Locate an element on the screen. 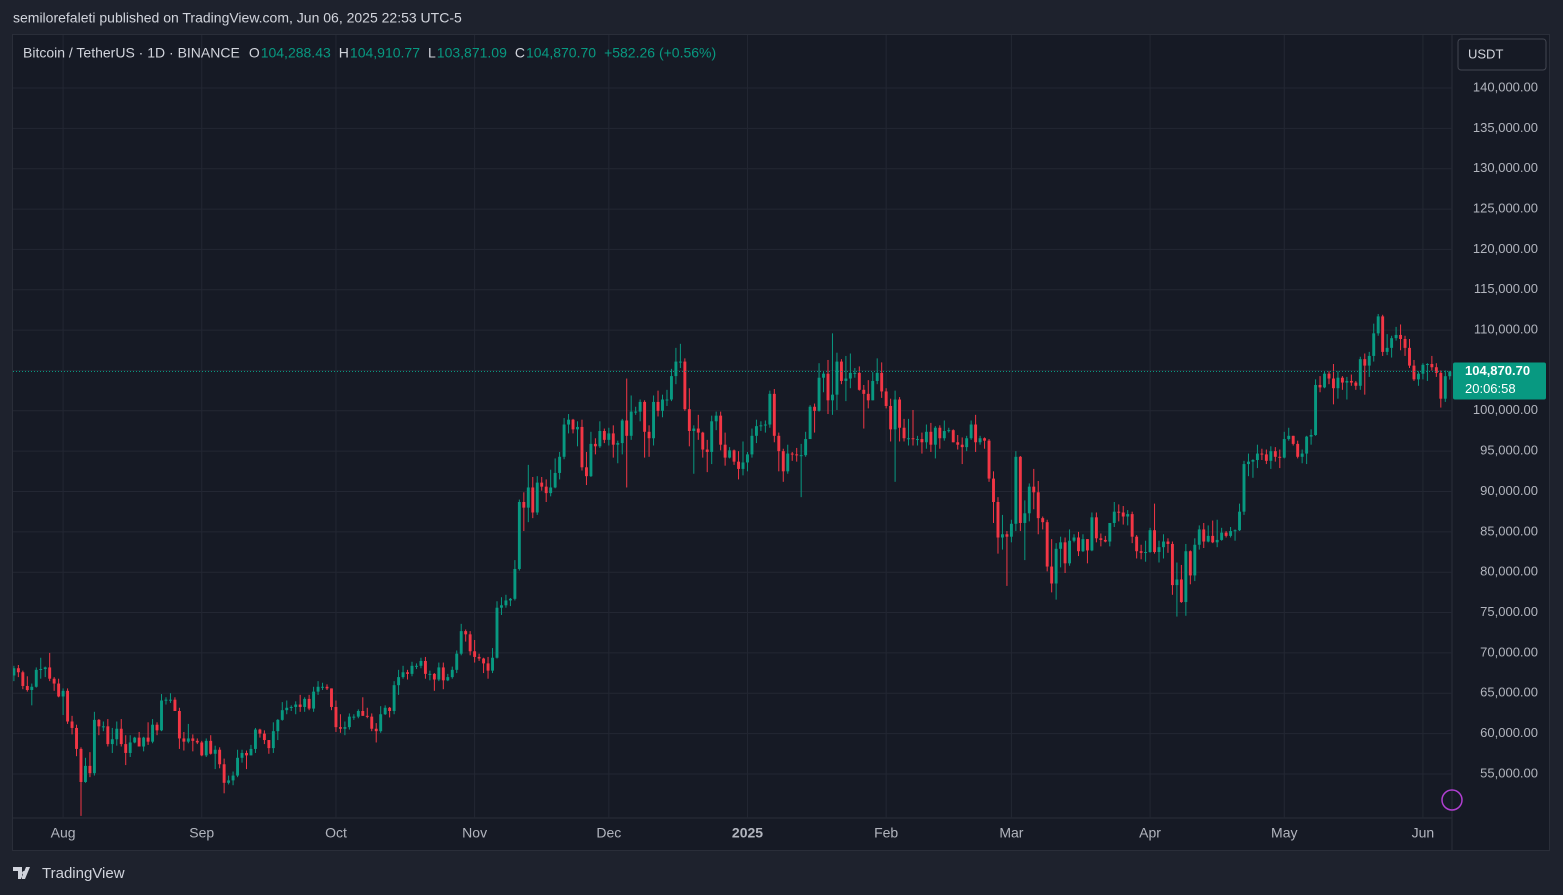 The image size is (1563, 895). y-tick-label: 65,000.00 is located at coordinates (1509, 692).